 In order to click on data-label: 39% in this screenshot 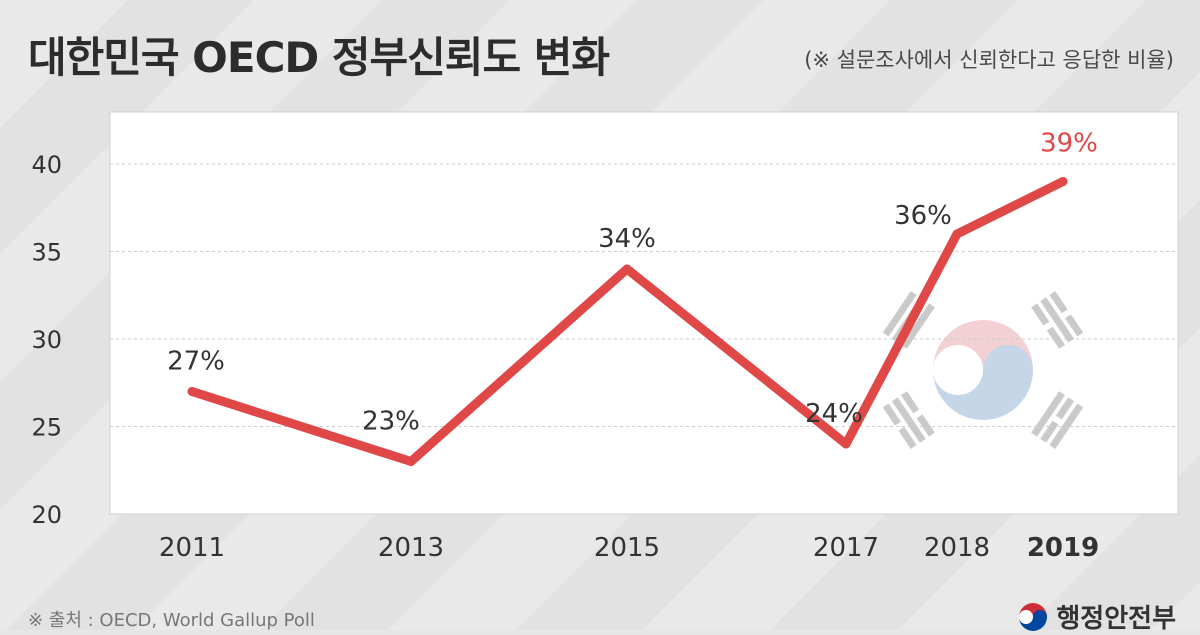, I will do `click(1069, 144)`.